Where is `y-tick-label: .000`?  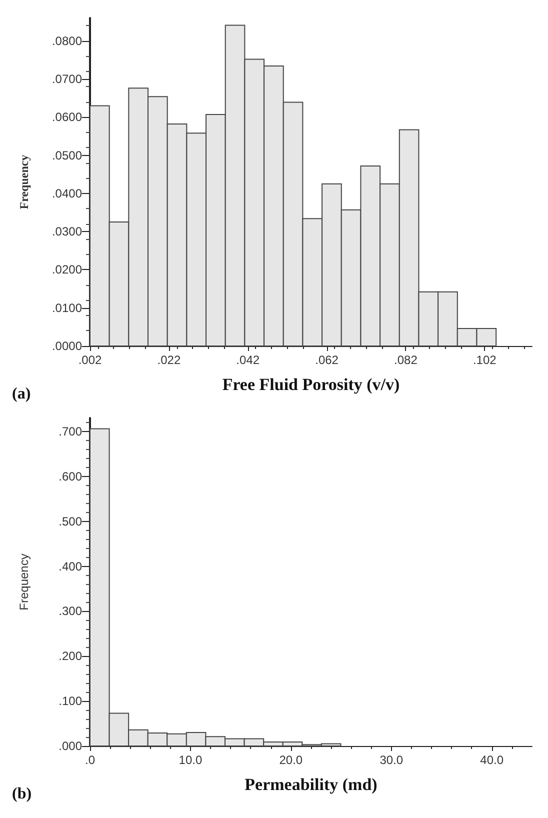 y-tick-label: .000 is located at coordinates (70, 746).